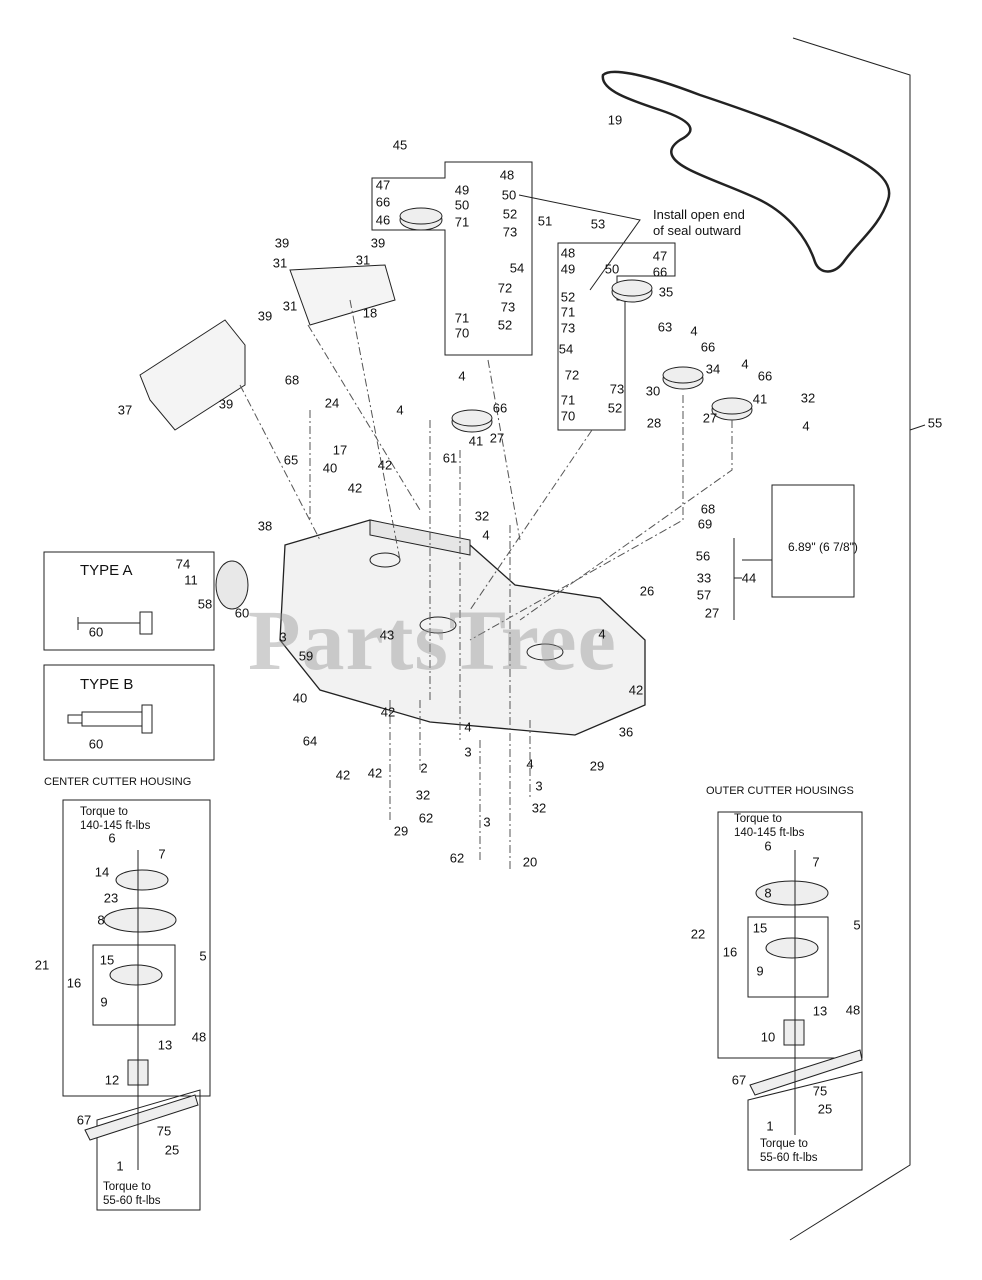 This screenshot has width=982, height=1280. I want to click on callout-part-2: 2, so click(424, 768).